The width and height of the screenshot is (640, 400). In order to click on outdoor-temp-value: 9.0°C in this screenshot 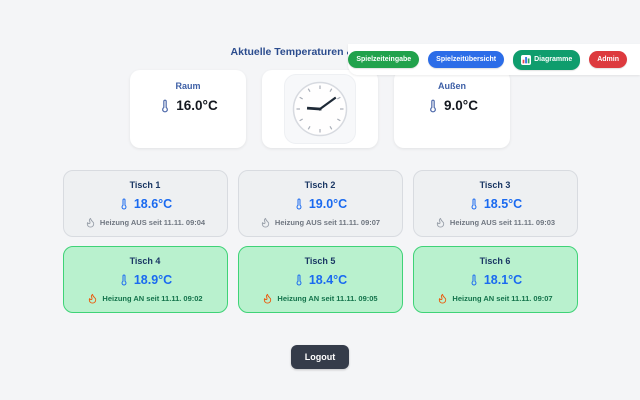, I will do `click(461, 105)`.